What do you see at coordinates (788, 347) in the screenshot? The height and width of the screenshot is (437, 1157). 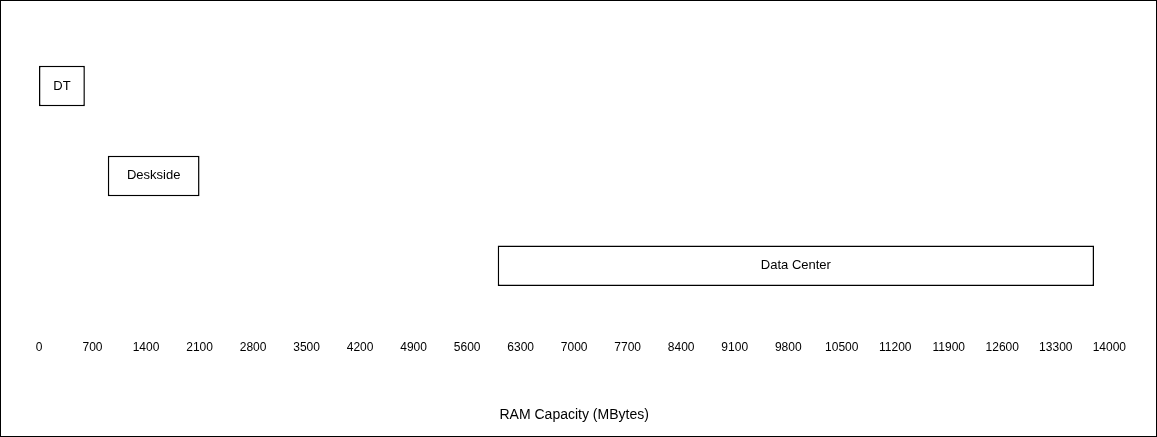 I see `x-tick-label: 9800` at bounding box center [788, 347].